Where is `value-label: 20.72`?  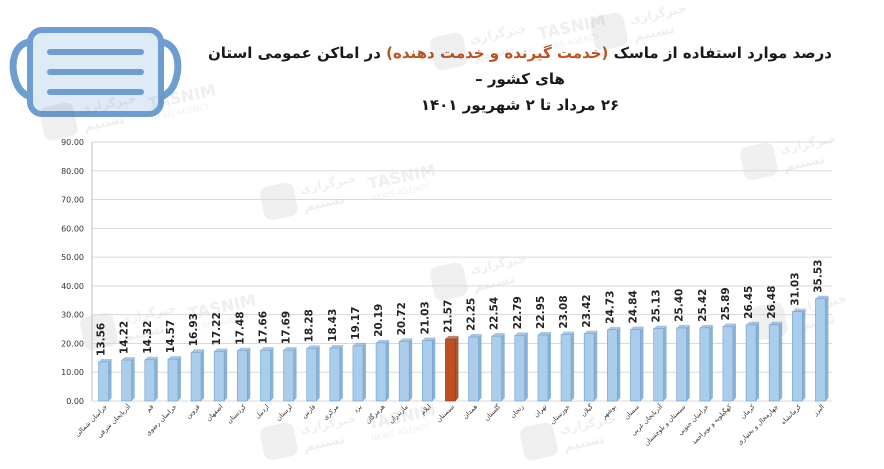
value-label: 20.72 is located at coordinates (402, 318).